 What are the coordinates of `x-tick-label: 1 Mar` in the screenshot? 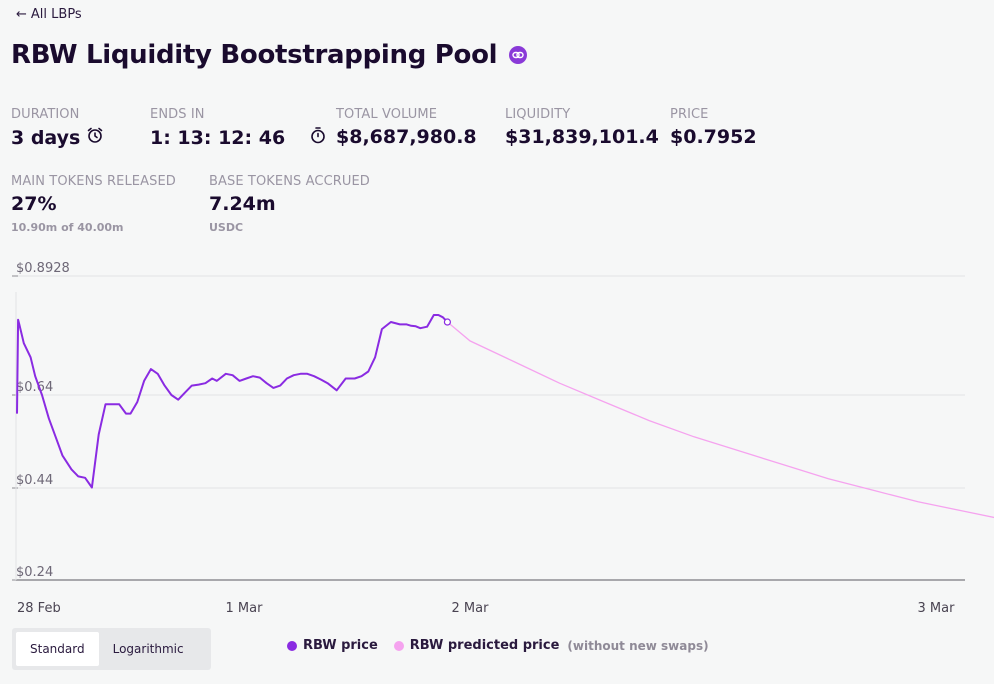 It's located at (245, 608).